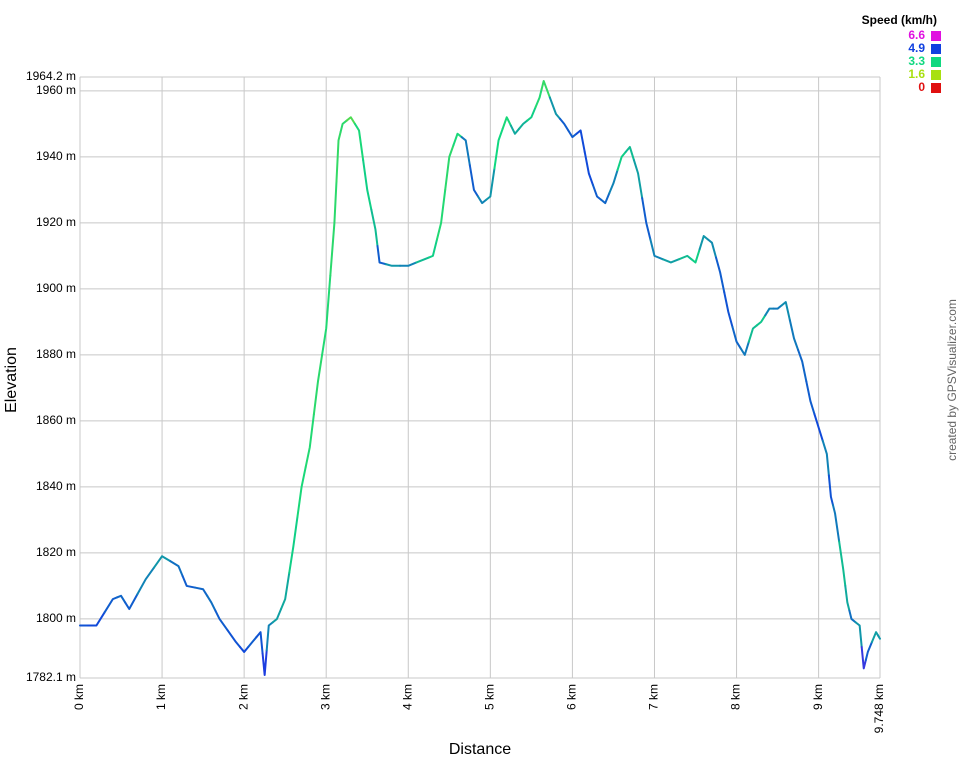 This screenshot has width=960, height=760. Describe the element at coordinates (56, 618) in the screenshot. I see `y-tick-label: 1800 m` at that location.